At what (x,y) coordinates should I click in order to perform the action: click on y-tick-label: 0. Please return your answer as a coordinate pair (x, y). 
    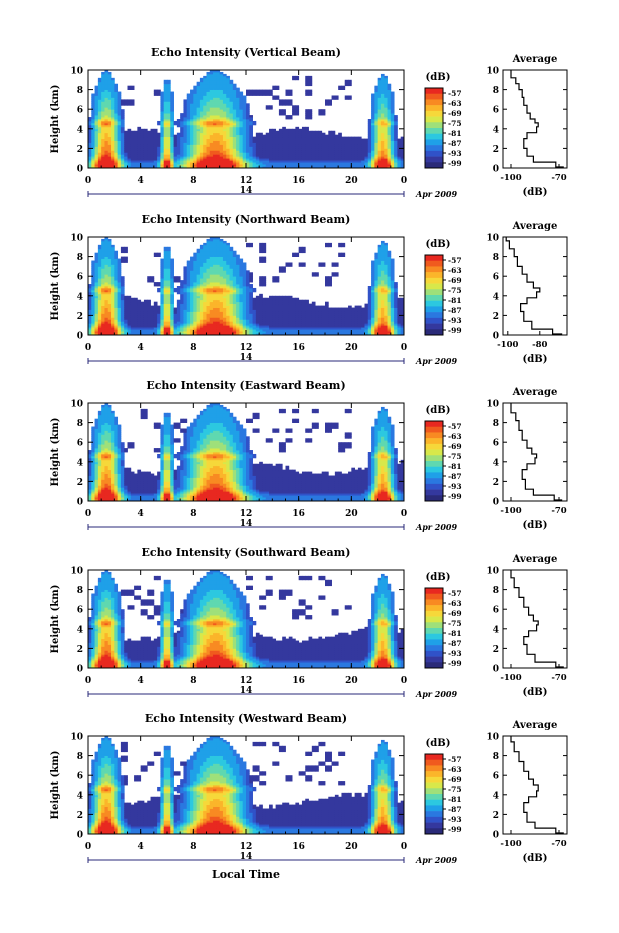
    Looking at the image, I should click on (80, 170).